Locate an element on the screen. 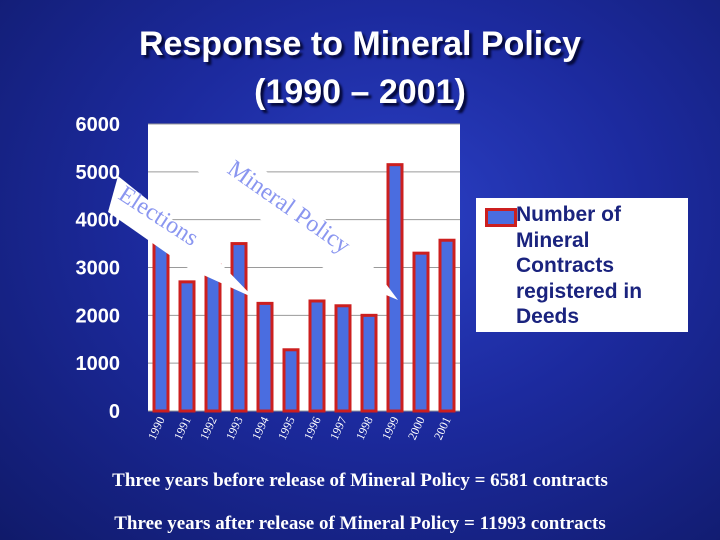 This screenshot has width=720, height=540. x-tick-label: 2001 is located at coordinates (442, 428).